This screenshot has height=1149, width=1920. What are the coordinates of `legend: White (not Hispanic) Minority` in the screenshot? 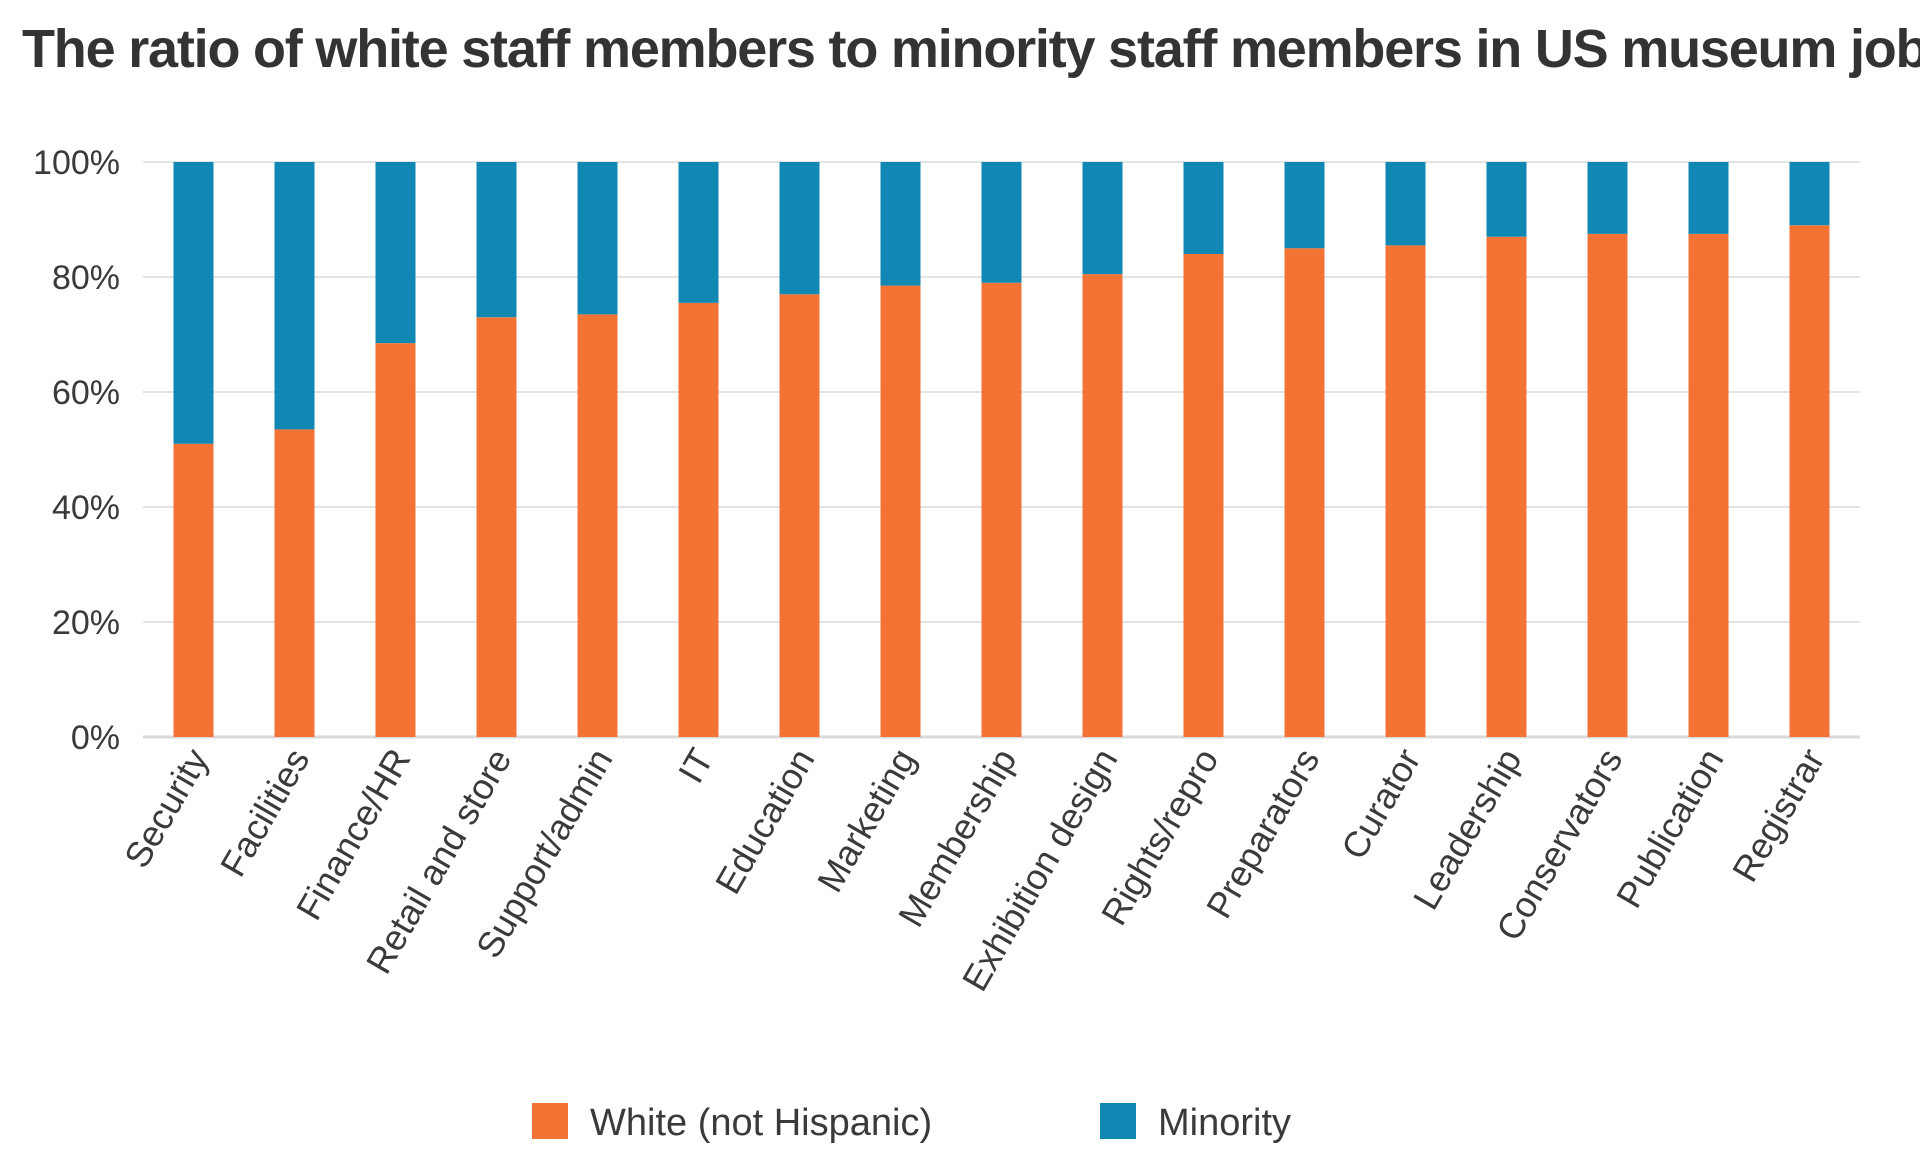 It's located at (911, 1123).